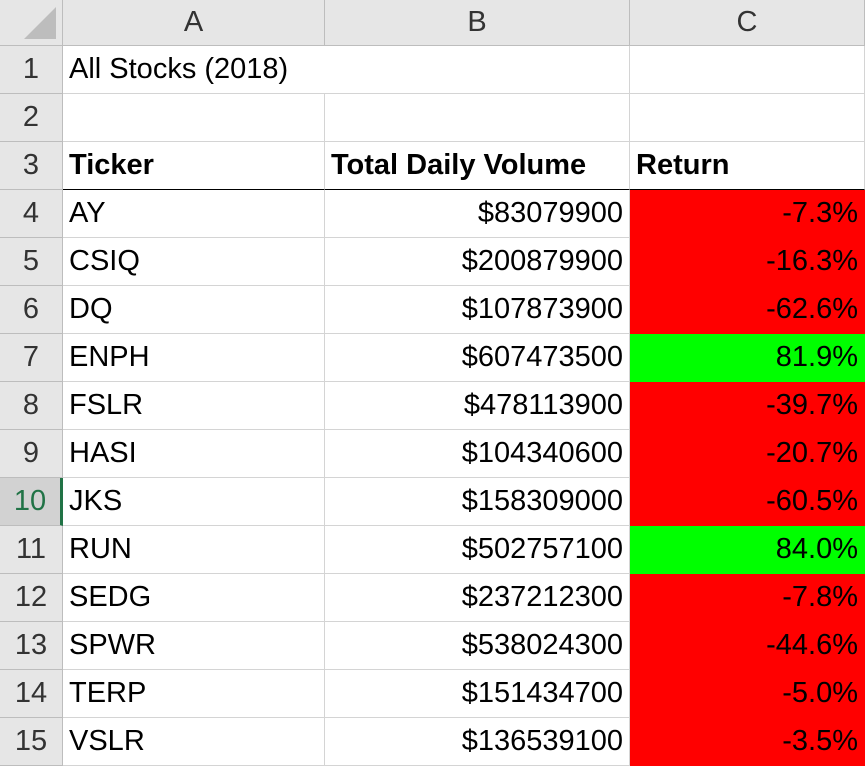  I want to click on volume-cell: $136539100, so click(477, 742).